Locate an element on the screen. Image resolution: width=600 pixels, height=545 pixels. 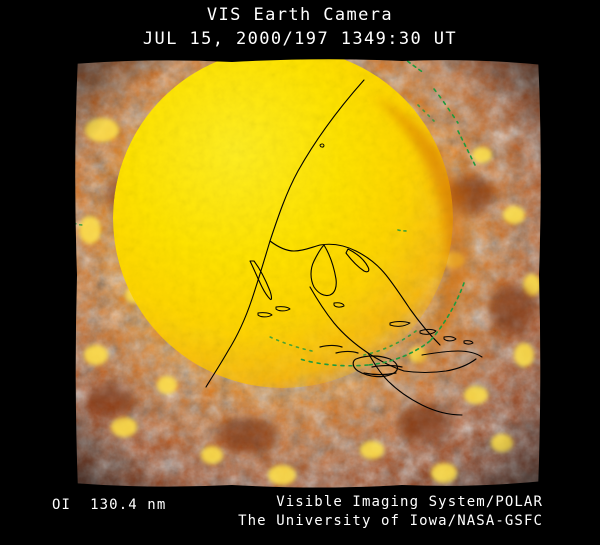
instrument-label: Visible Imaging System/POLAR is located at coordinates (409, 502).